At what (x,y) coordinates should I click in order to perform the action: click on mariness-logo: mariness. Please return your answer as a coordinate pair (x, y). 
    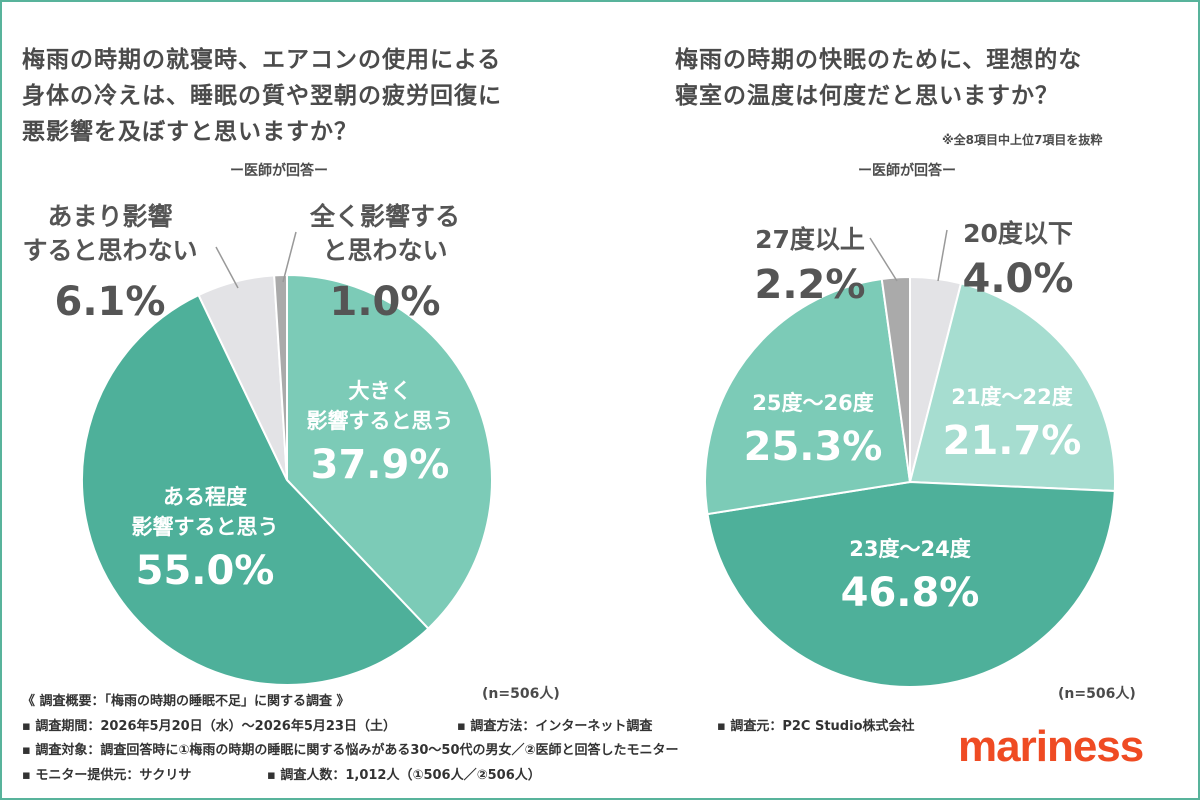
    Looking at the image, I should click on (1051, 746).